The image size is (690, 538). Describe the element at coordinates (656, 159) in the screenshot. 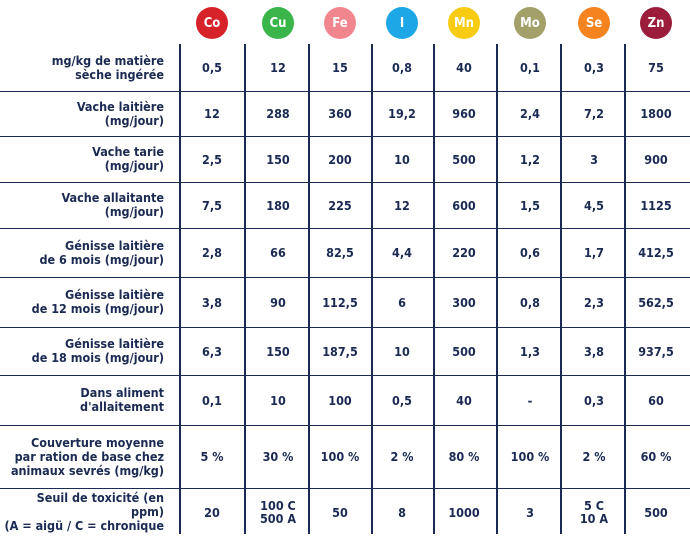

I see `value-cell-zn: 900` at that location.